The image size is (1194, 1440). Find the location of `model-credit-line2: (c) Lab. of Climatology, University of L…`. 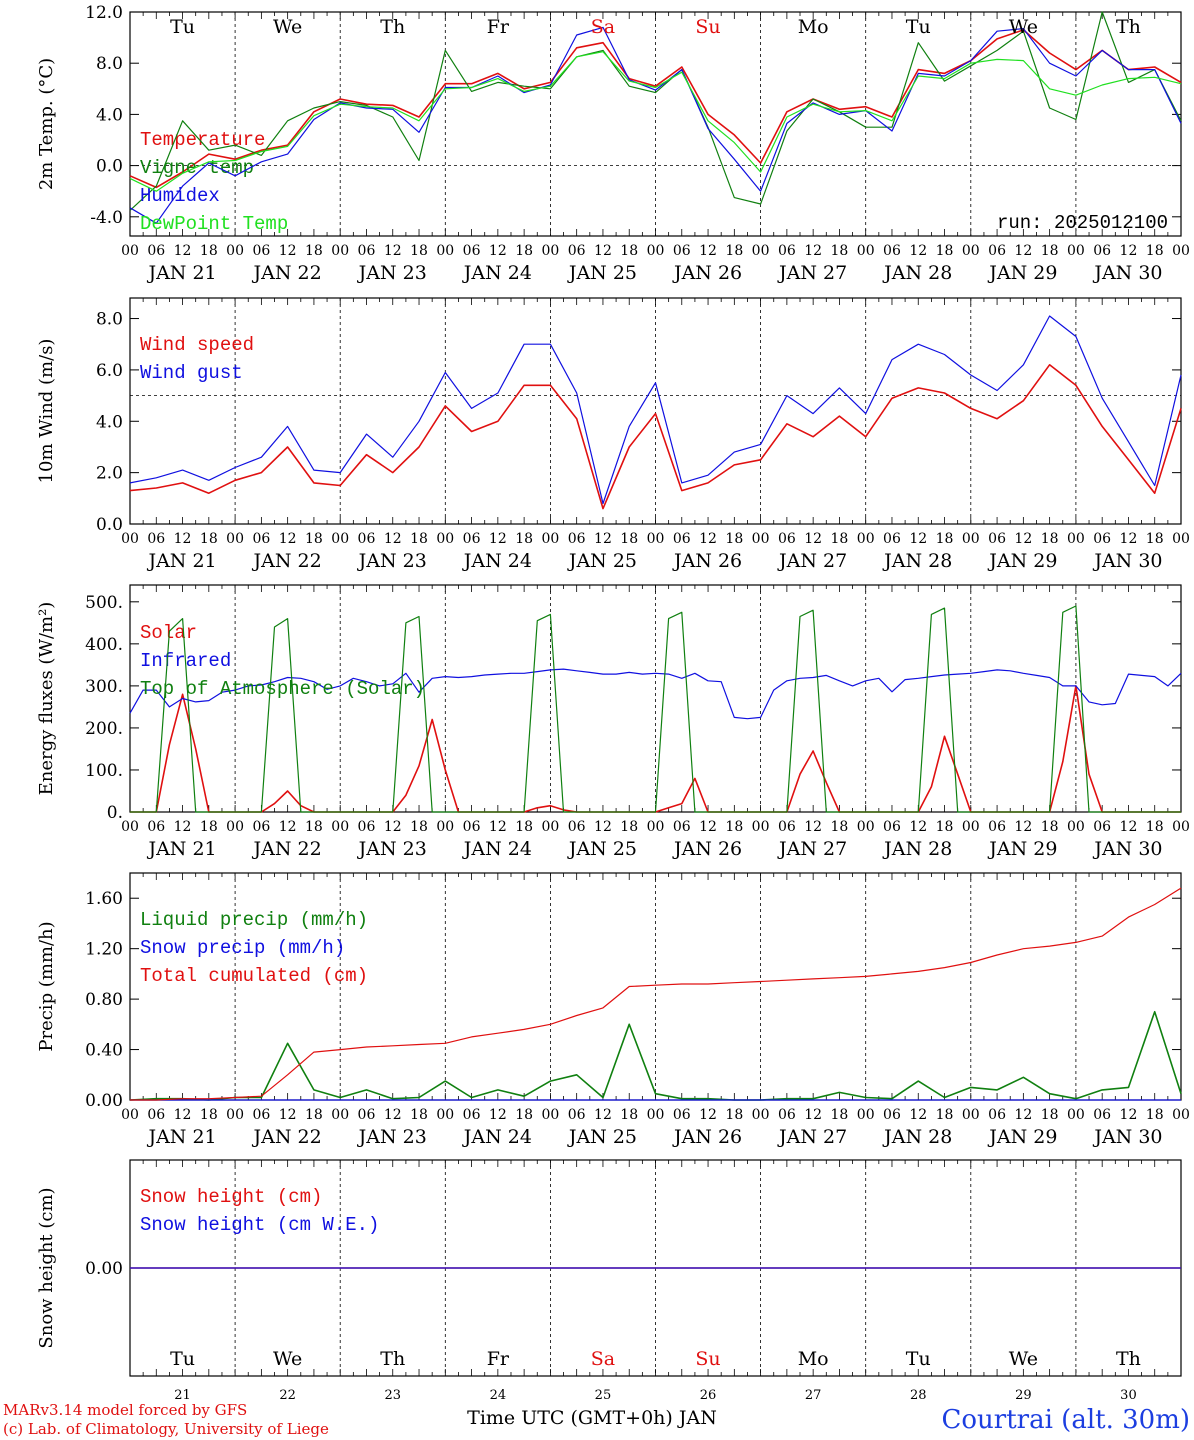

model-credit-line2: (c) Lab. of Climatology, University of L… is located at coordinates (166, 1429).